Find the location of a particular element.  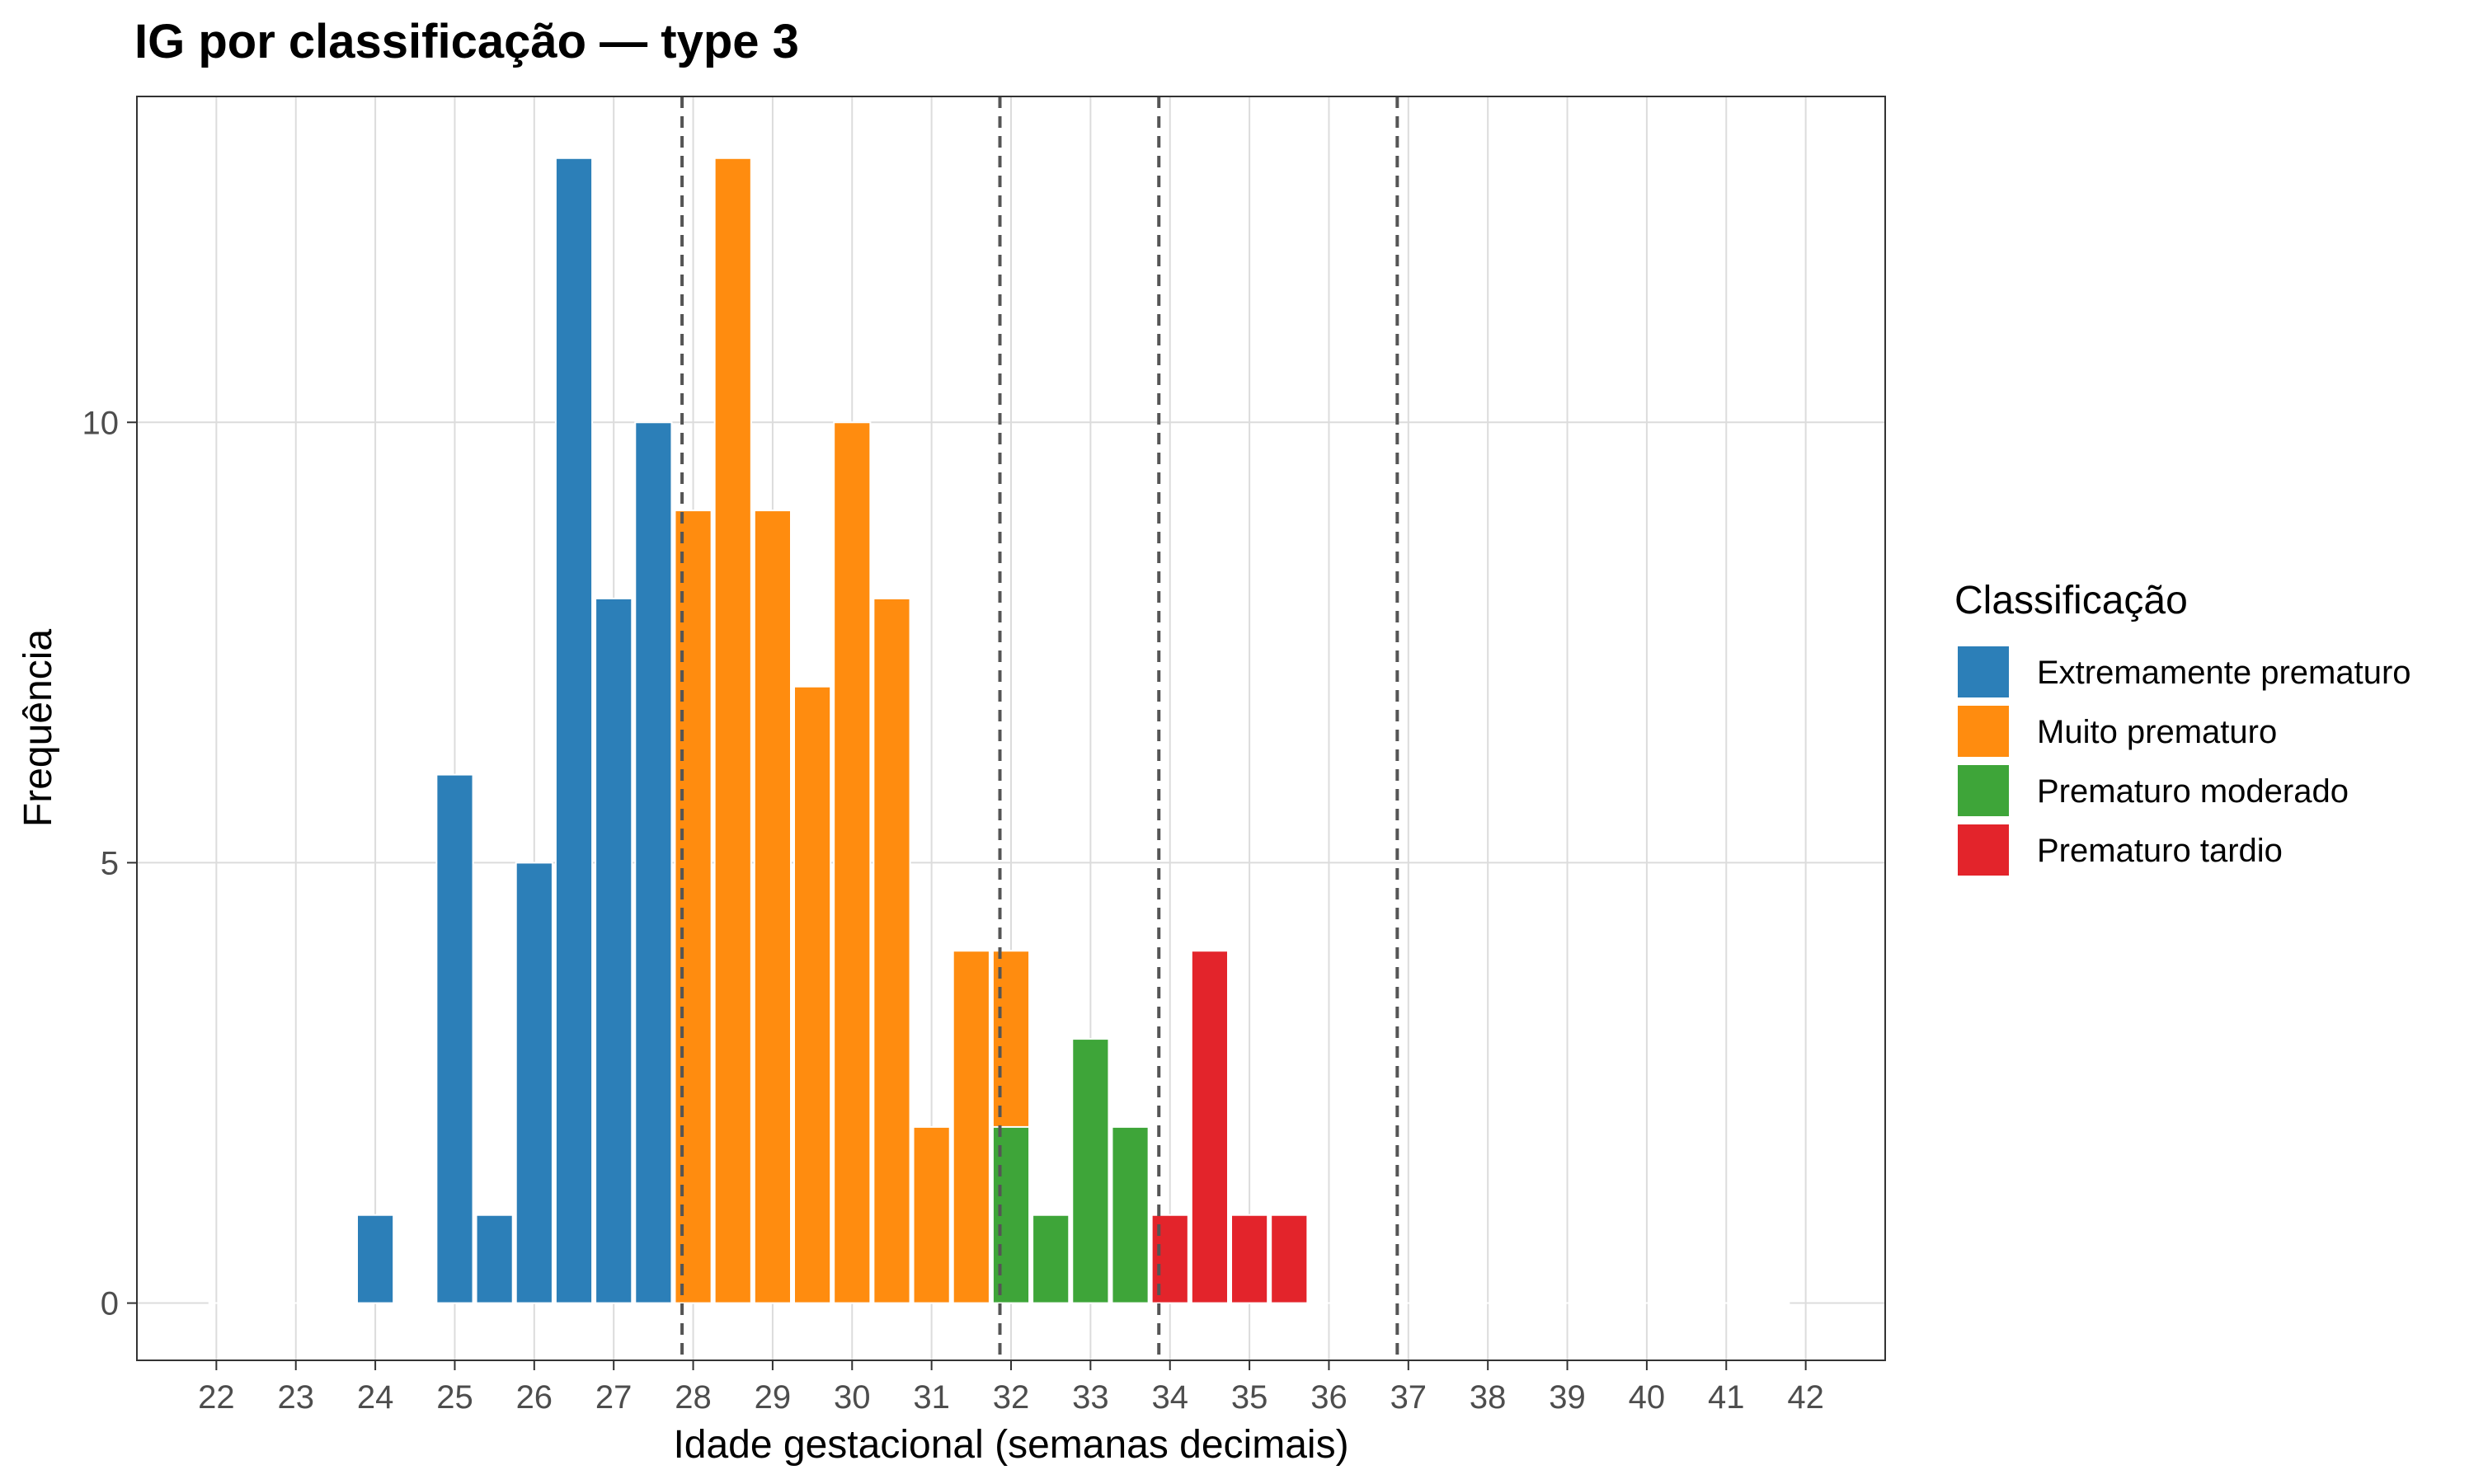

x-tick-label: 33 is located at coordinates (1090, 1397).